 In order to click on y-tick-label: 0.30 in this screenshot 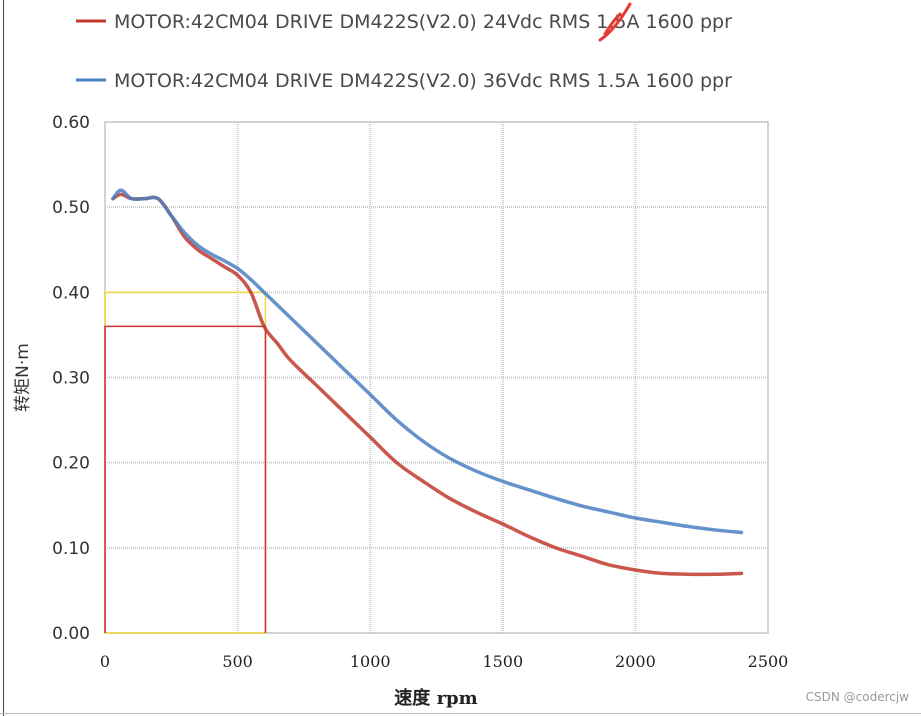, I will do `click(71, 379)`.